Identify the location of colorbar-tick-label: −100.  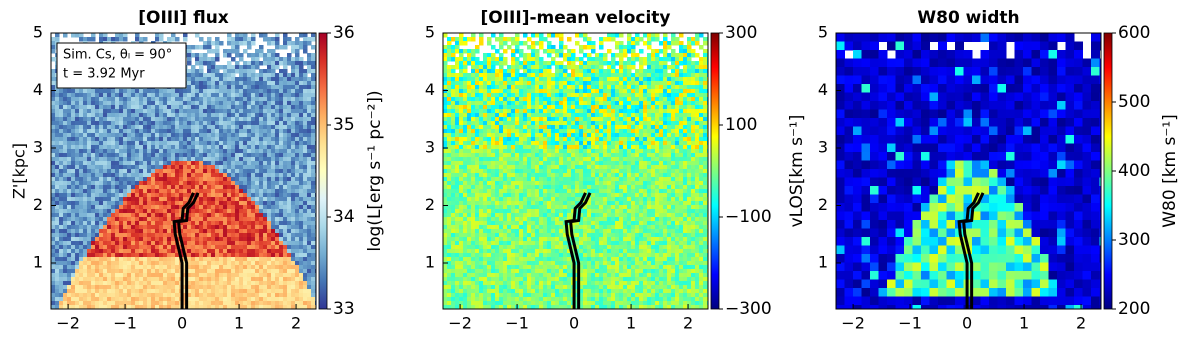
(748, 217).